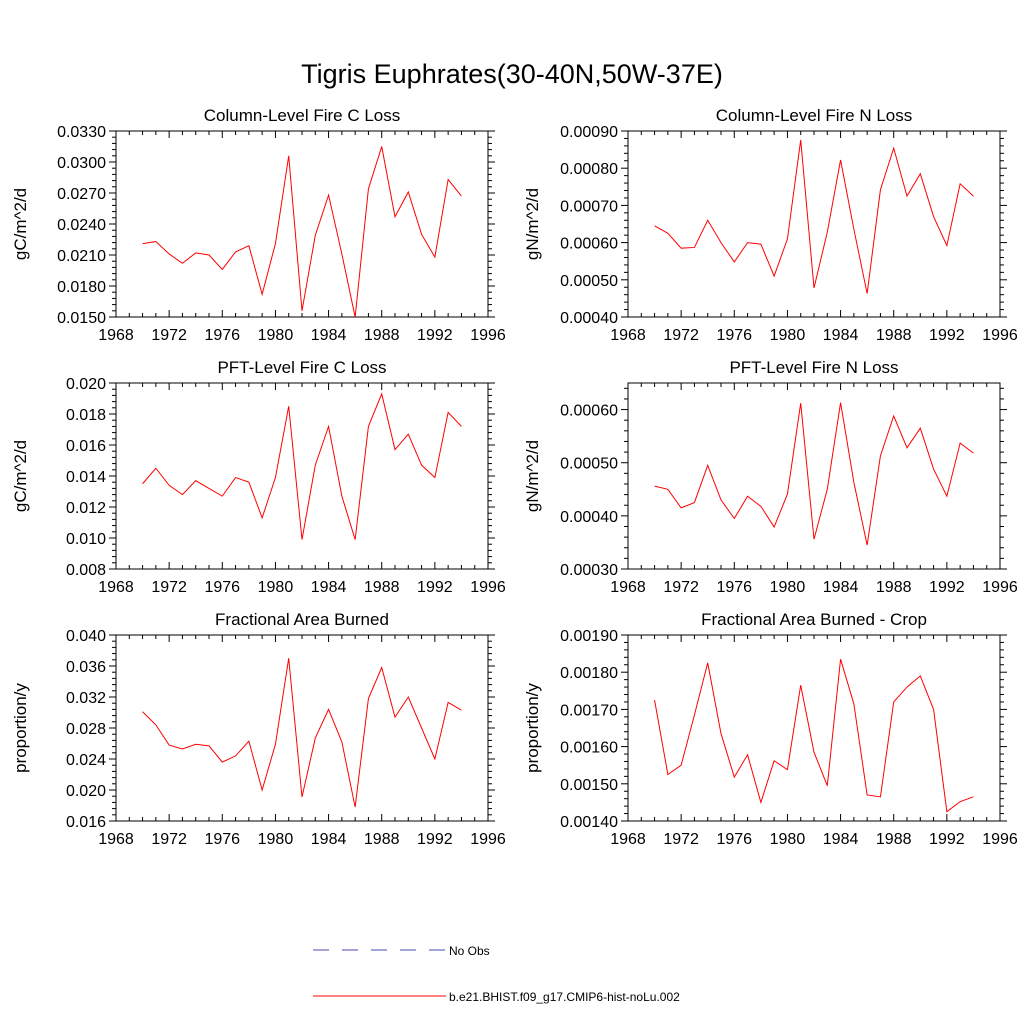 This screenshot has height=1024, width=1024. Describe the element at coordinates (589, 673) in the screenshot. I see `y-tick-label: 0.00180` at that location.